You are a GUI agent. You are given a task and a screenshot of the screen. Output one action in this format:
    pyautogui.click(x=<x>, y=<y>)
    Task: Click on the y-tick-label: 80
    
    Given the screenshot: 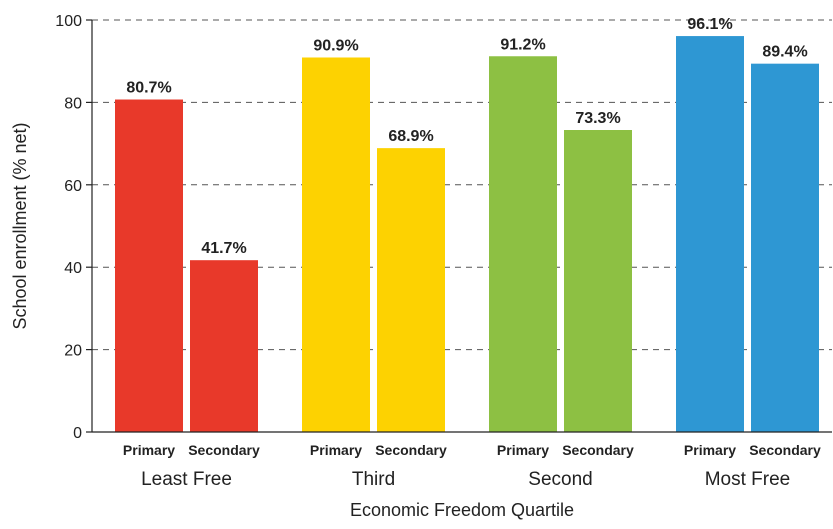 What is the action you would take?
    pyautogui.click(x=73, y=103)
    